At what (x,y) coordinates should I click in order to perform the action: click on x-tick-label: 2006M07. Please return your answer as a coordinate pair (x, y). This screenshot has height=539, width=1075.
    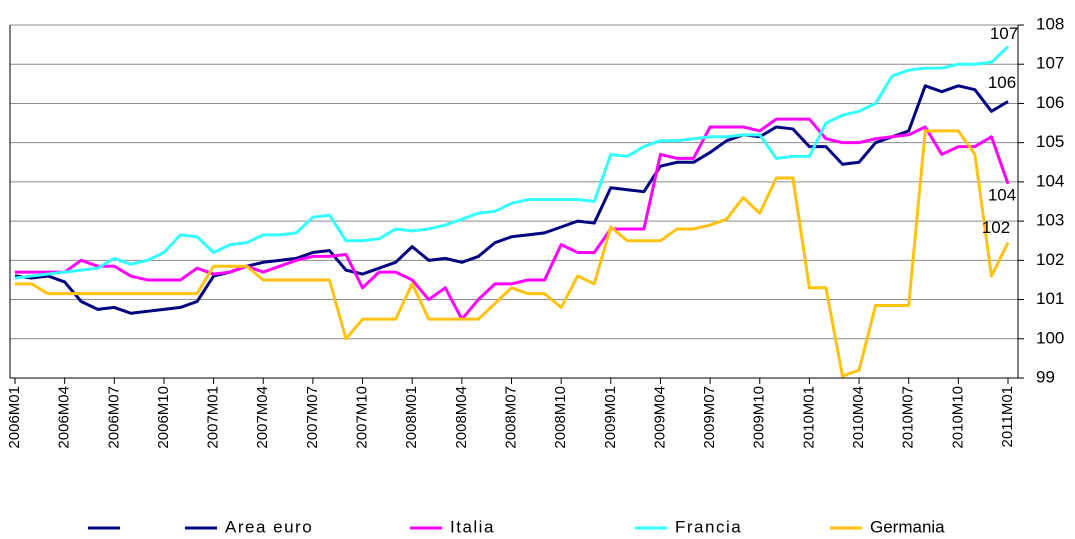
    Looking at the image, I should click on (113, 417).